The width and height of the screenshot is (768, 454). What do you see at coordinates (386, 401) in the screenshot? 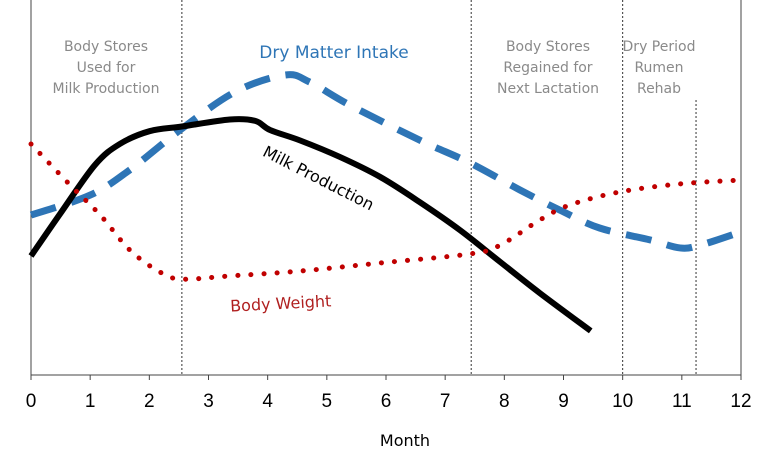
I see `x-tick-label: 6` at bounding box center [386, 401].